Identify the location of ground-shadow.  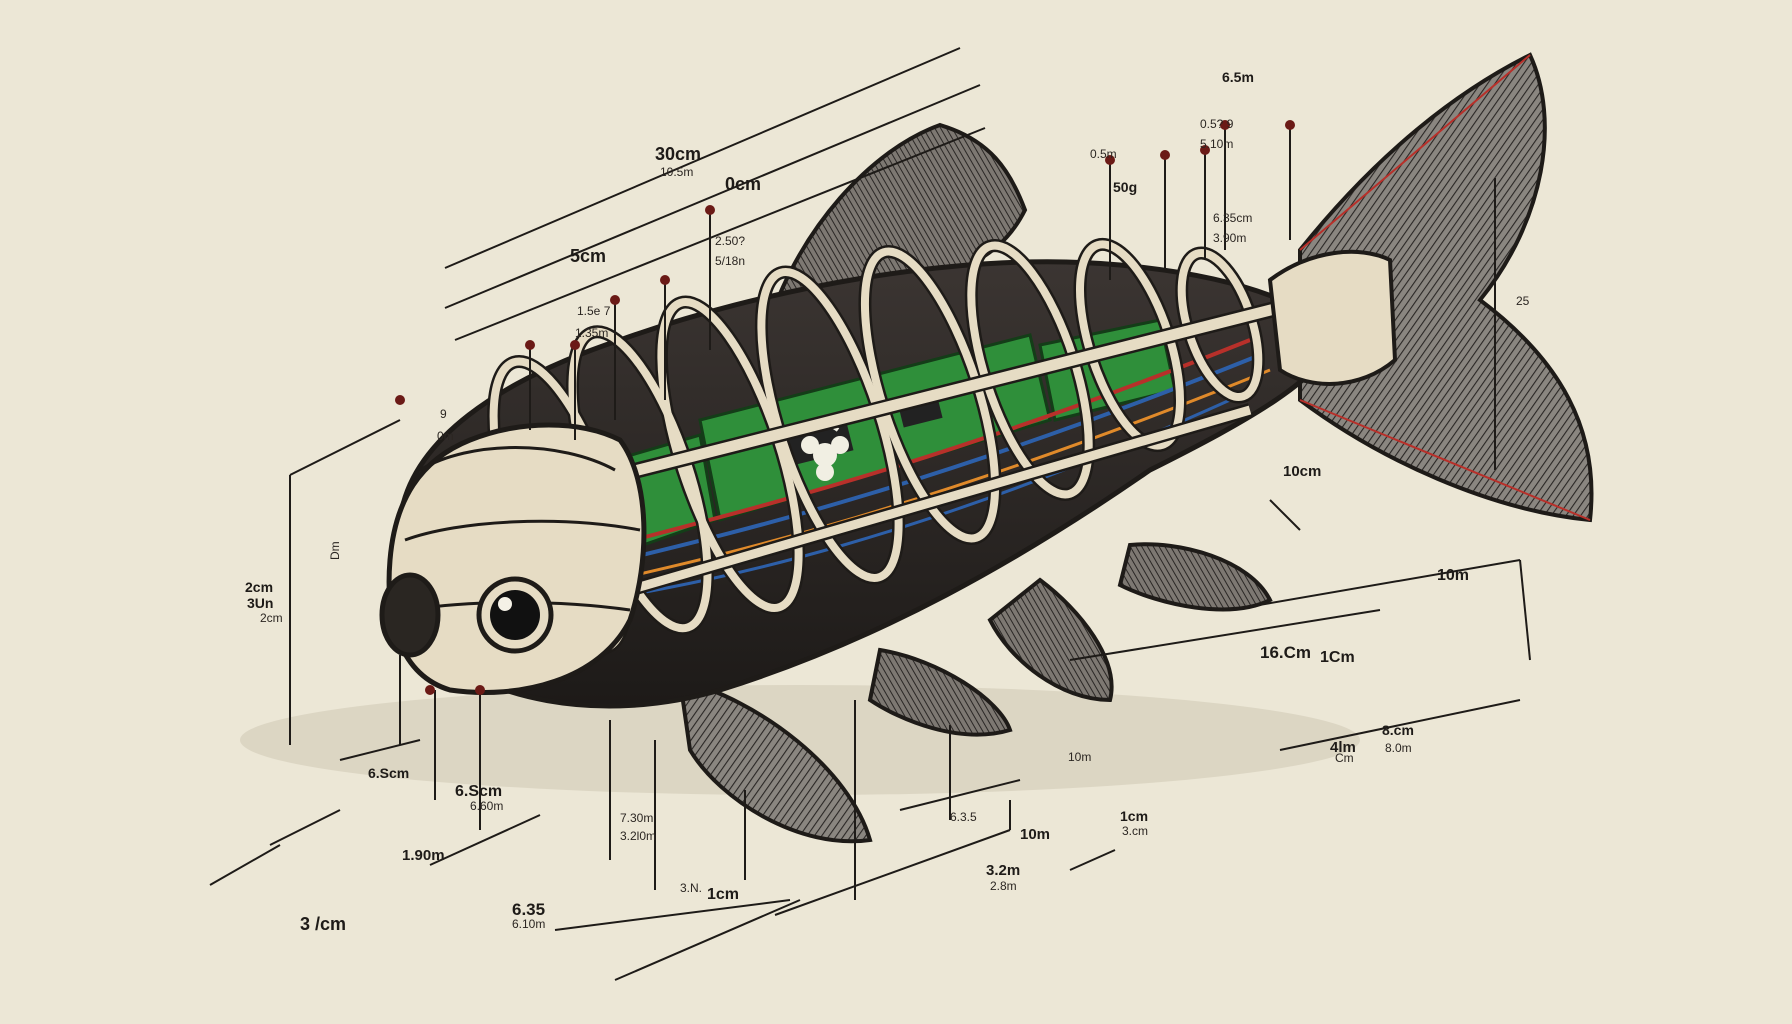
(800, 740).